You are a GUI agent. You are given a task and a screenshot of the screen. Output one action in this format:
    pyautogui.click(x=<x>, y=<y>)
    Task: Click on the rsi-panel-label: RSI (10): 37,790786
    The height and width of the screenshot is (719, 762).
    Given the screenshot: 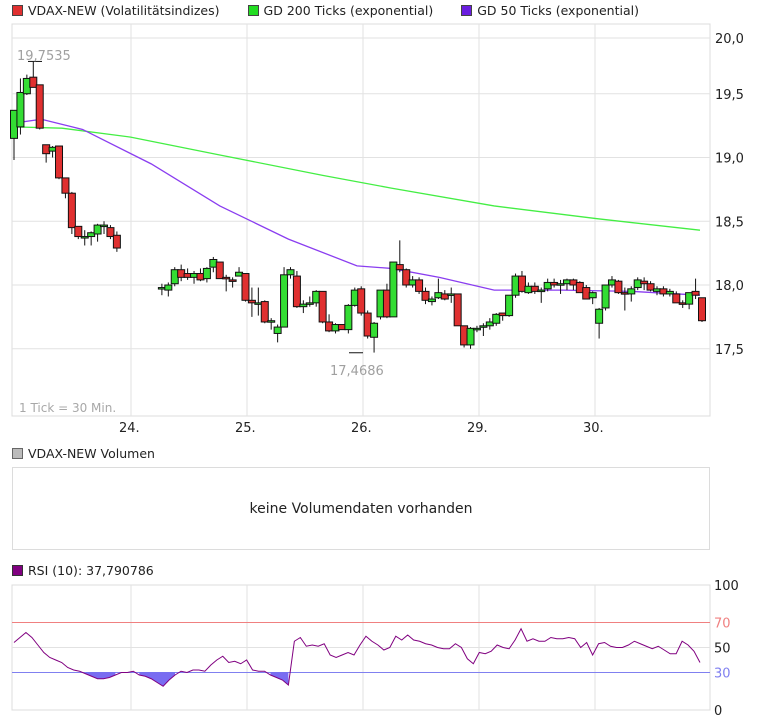 What is the action you would take?
    pyautogui.click(x=83, y=570)
    